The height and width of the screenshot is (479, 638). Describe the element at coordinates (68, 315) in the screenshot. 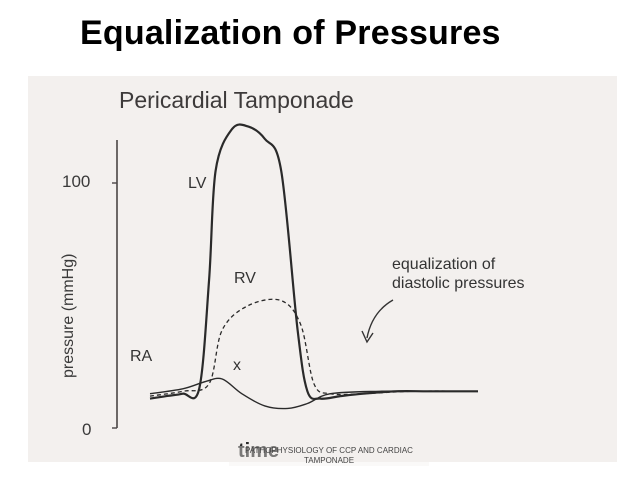

I see `y-axis-label: pressure (mmHg)` at that location.